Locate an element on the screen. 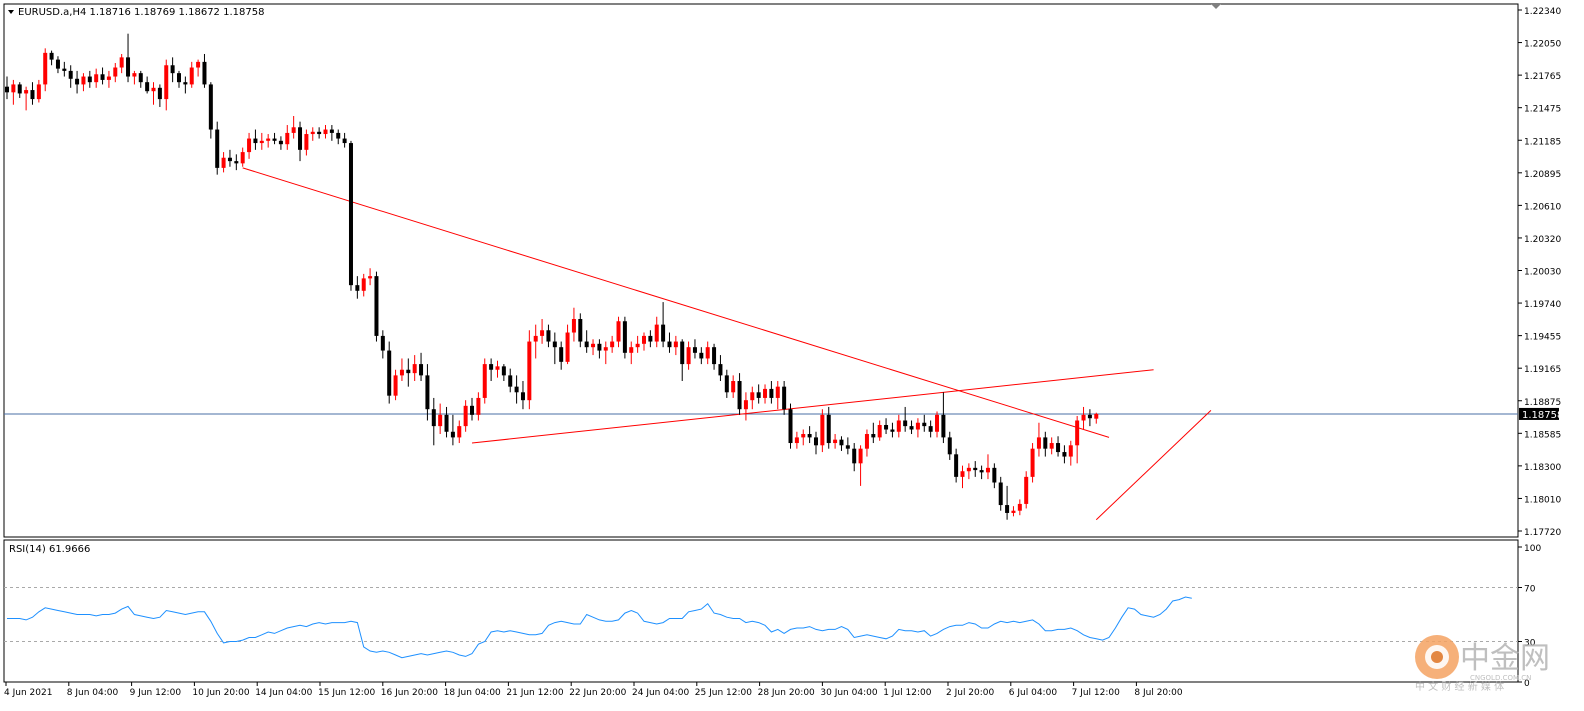  time-tick-label: 6 Jul 04:00 is located at coordinates (1033, 693).